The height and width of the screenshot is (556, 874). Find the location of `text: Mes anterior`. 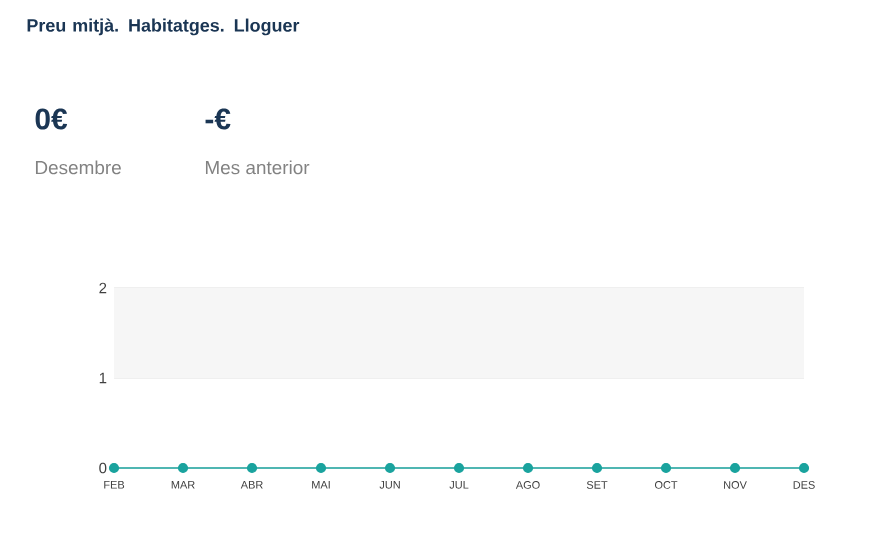

text: Mes anterior is located at coordinates (257, 167).